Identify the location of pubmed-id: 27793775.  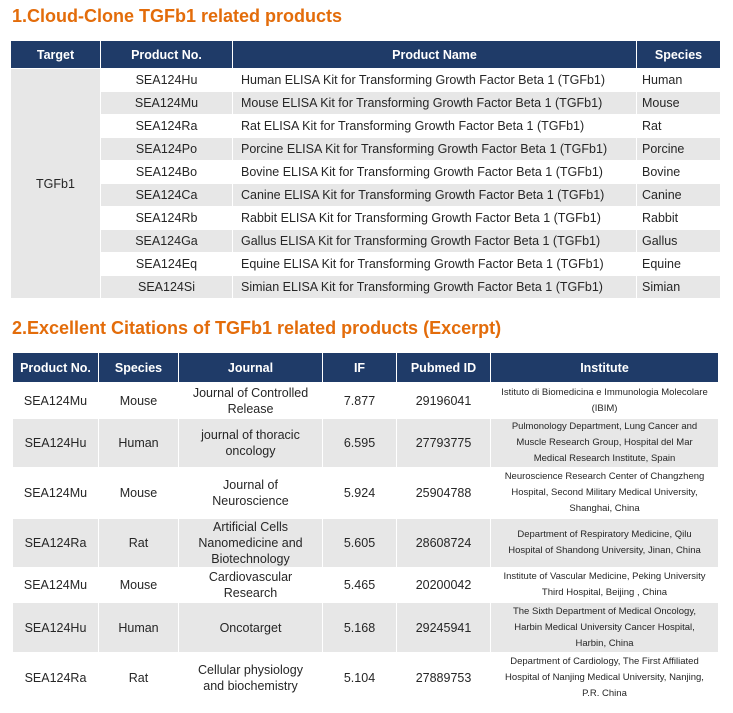
(443, 443).